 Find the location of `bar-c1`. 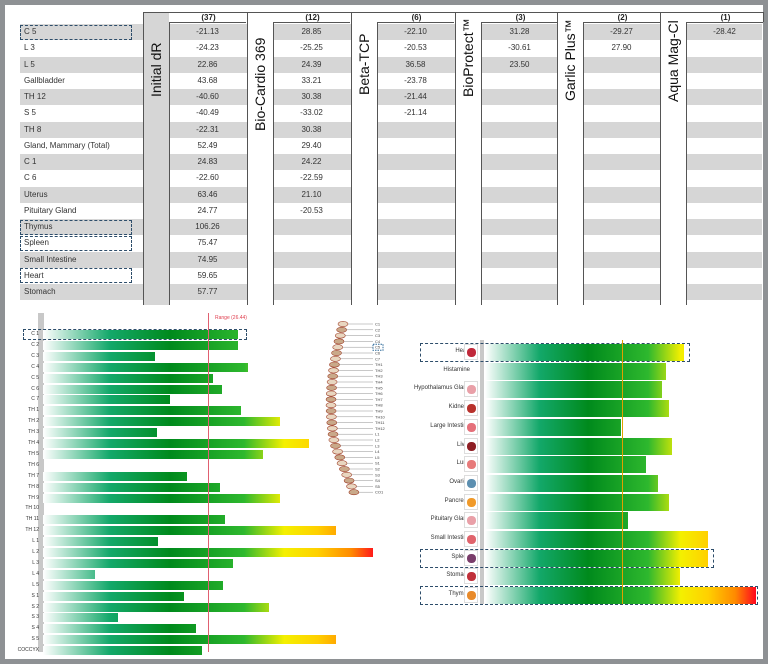

bar-c1 is located at coordinates (141, 334).